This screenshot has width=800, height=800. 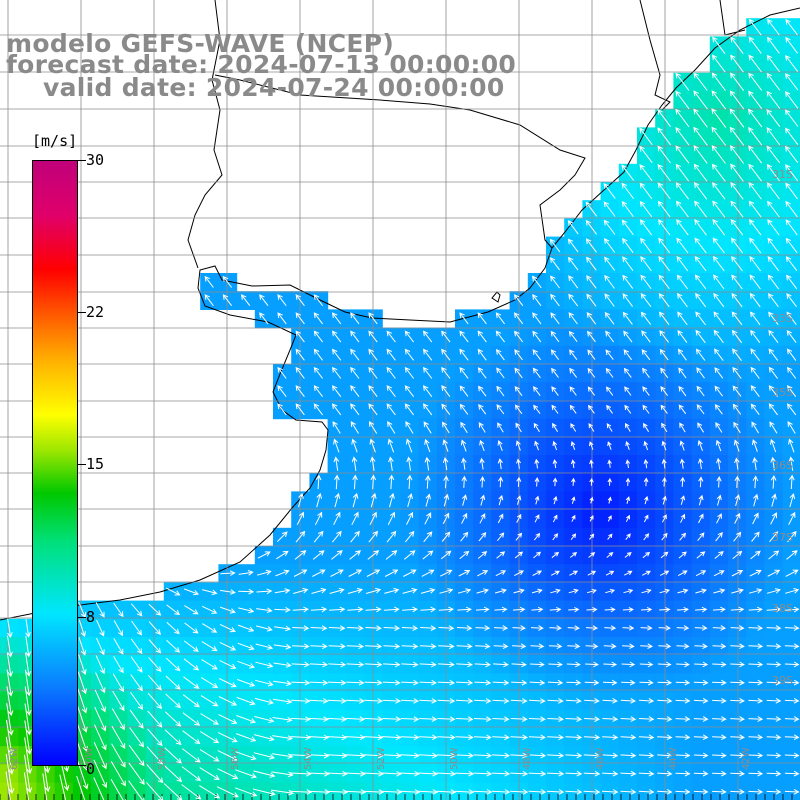 I want to click on colorbar-tick-30: 30, so click(x=95, y=160).